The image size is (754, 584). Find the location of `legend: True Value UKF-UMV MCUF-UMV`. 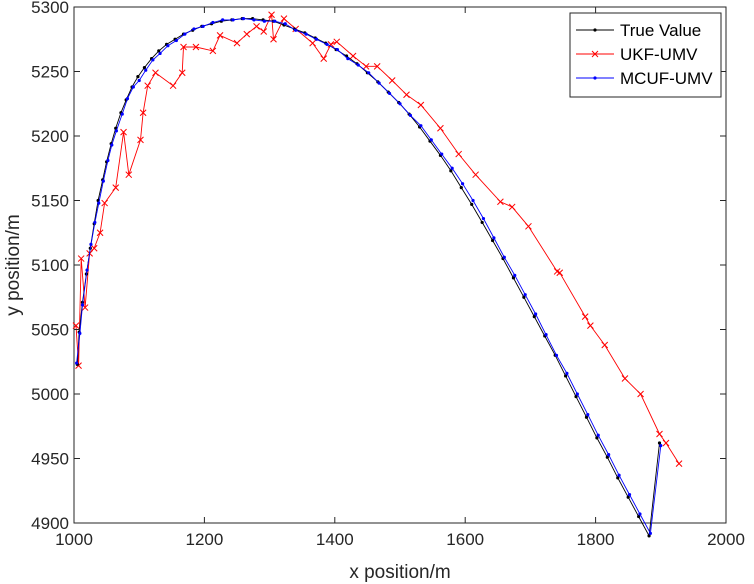

legend: True Value UKF-UMV MCUF-UMV is located at coordinates (645, 55).